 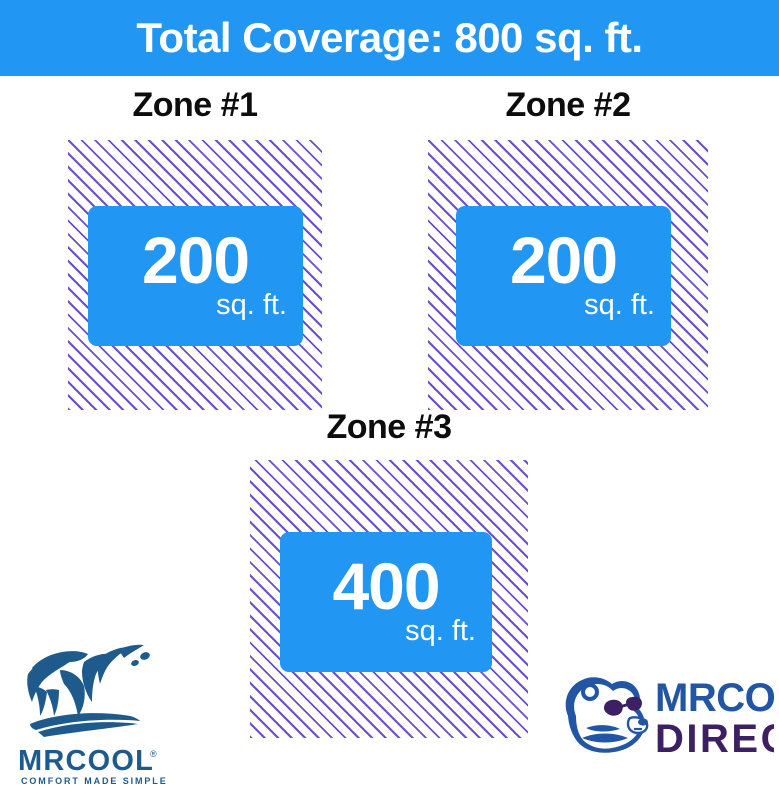 What do you see at coordinates (86, 761) in the screenshot?
I see `svg-text: MRCOOL` at bounding box center [86, 761].